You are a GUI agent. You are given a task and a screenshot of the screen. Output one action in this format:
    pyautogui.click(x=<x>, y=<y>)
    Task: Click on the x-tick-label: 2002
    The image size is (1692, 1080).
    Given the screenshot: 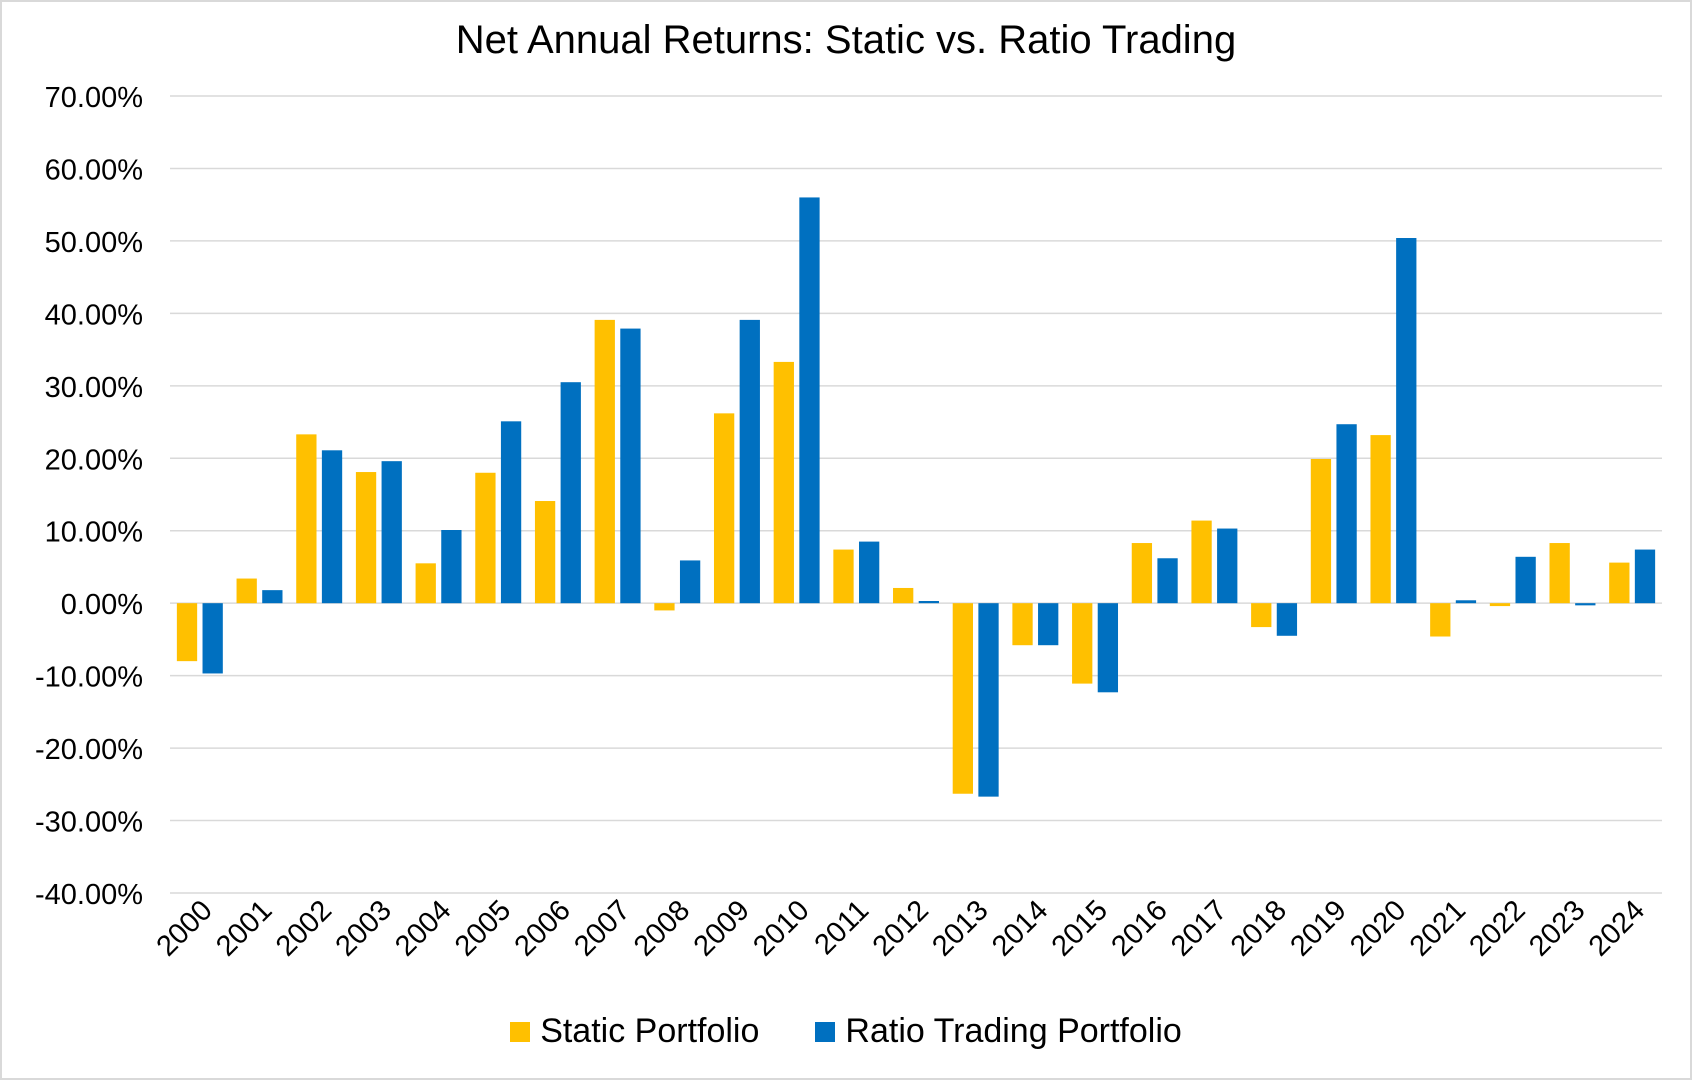 What is the action you would take?
    pyautogui.click(x=304, y=928)
    